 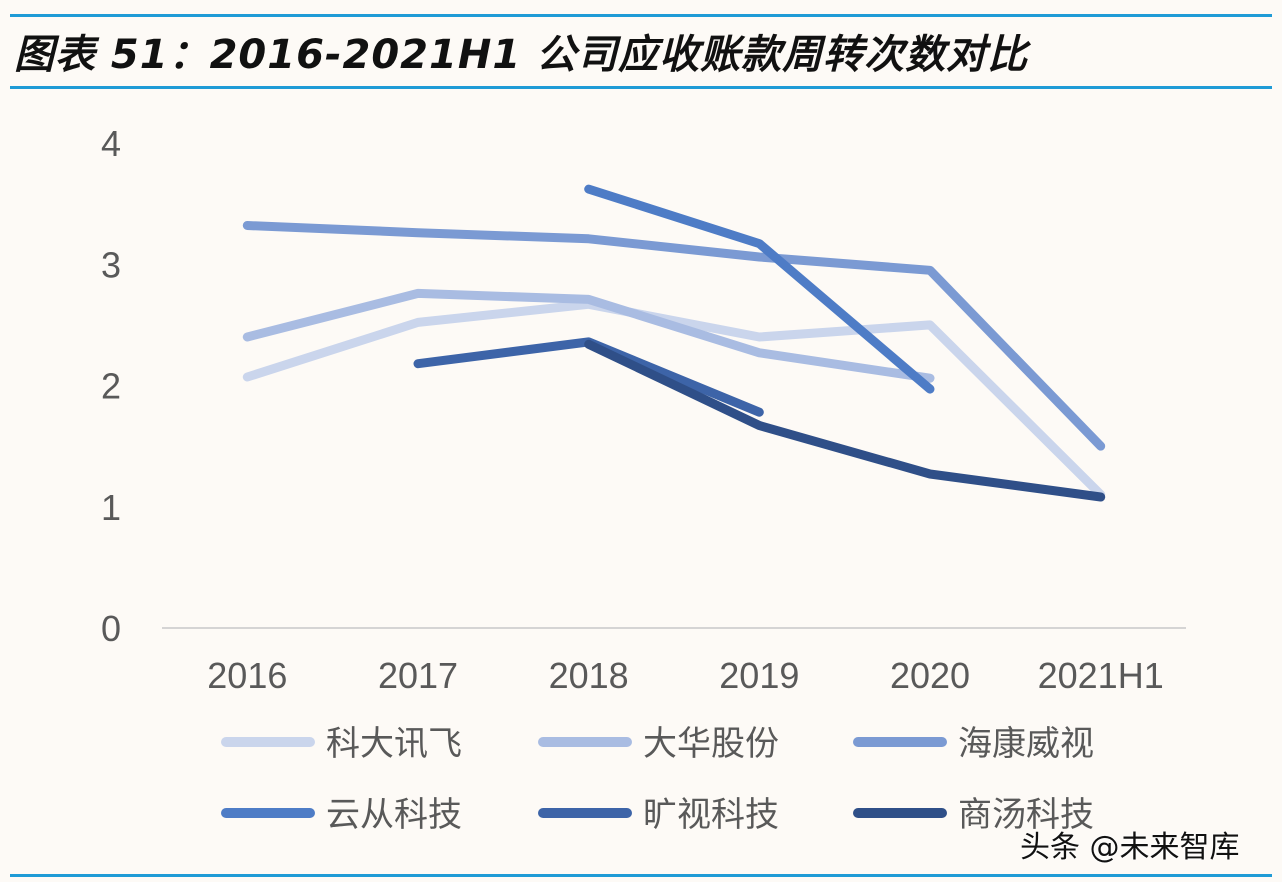 I want to click on x-tick-label: 2021H1, so click(x=1101, y=675).